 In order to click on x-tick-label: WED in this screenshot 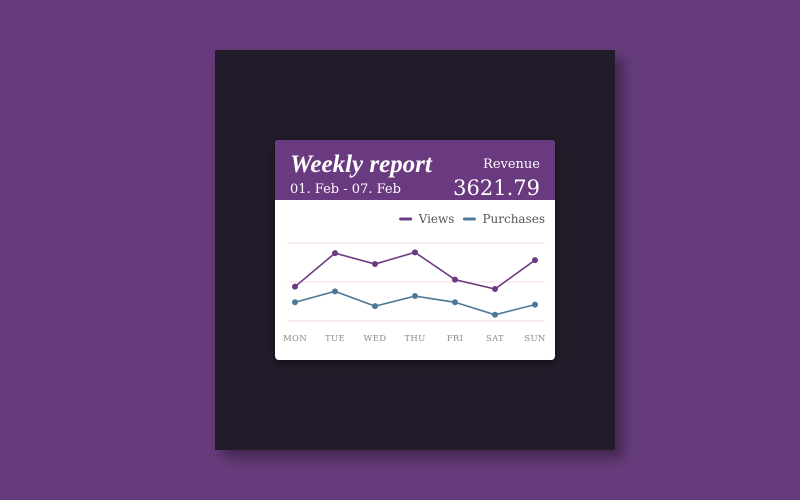, I will do `click(375, 339)`.